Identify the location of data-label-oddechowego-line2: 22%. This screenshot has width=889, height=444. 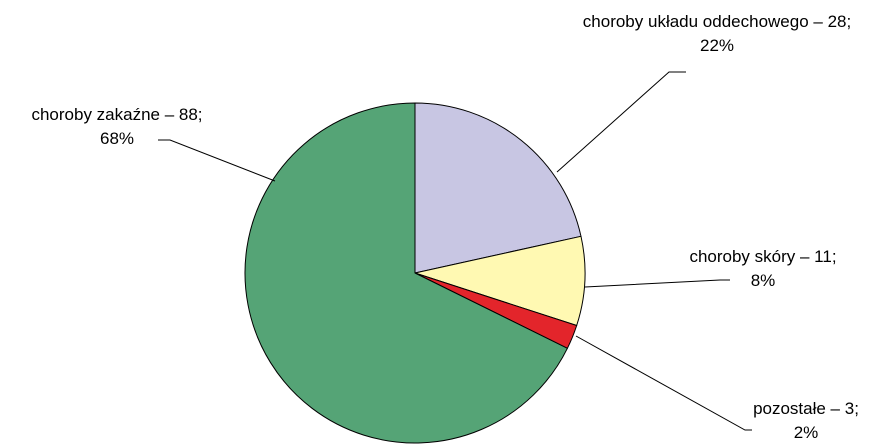
(717, 45).